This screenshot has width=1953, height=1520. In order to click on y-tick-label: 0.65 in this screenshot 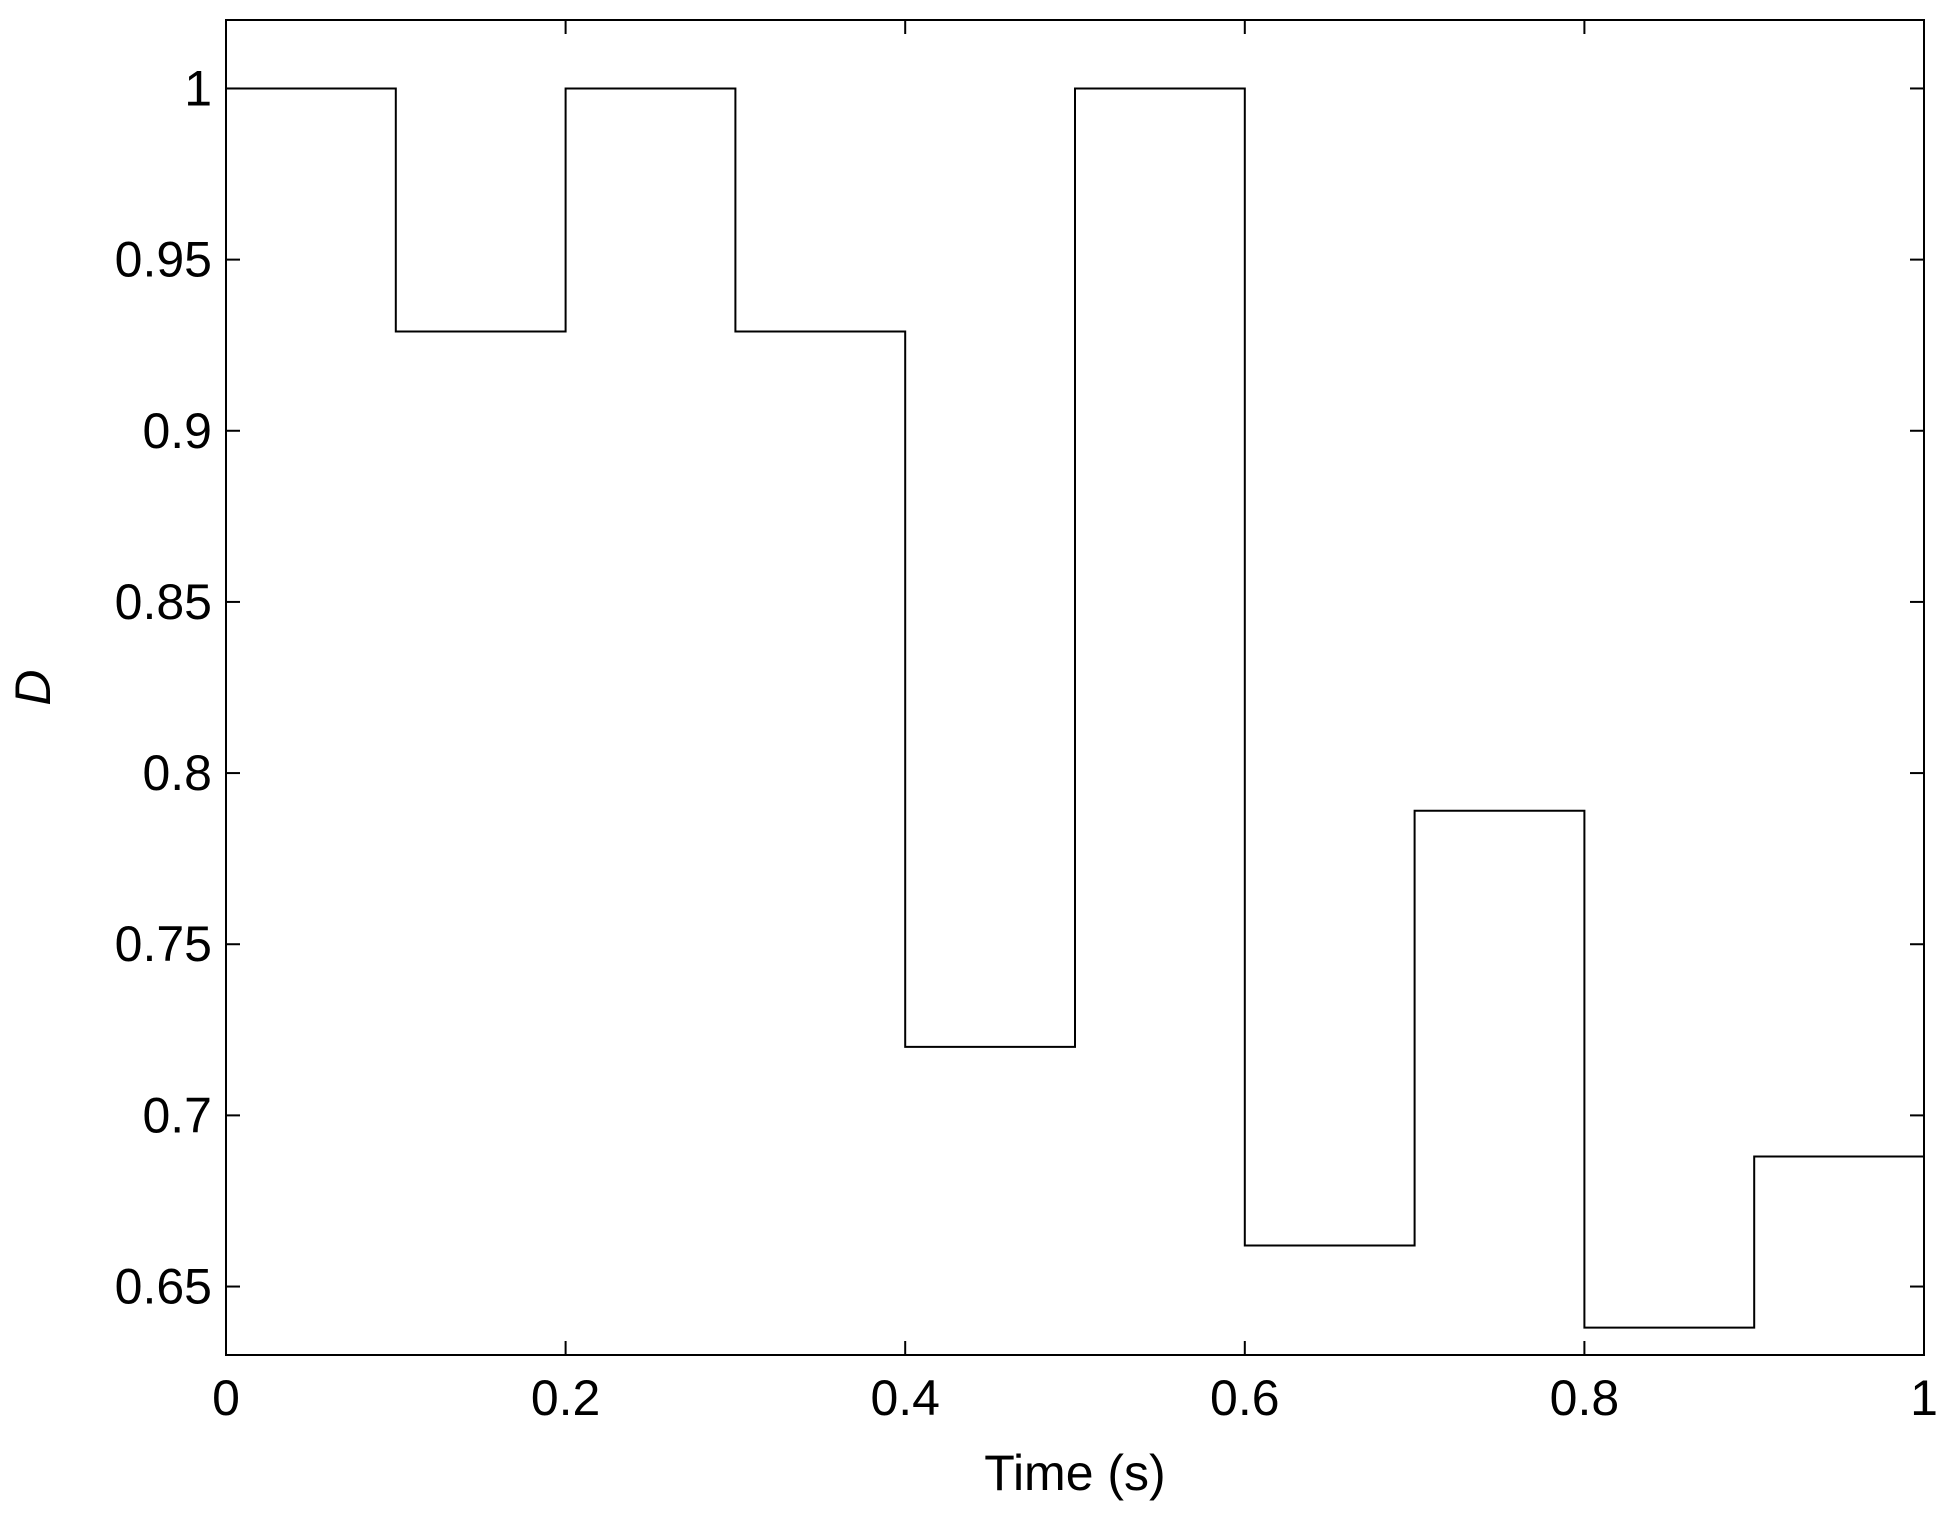, I will do `click(163, 1287)`.